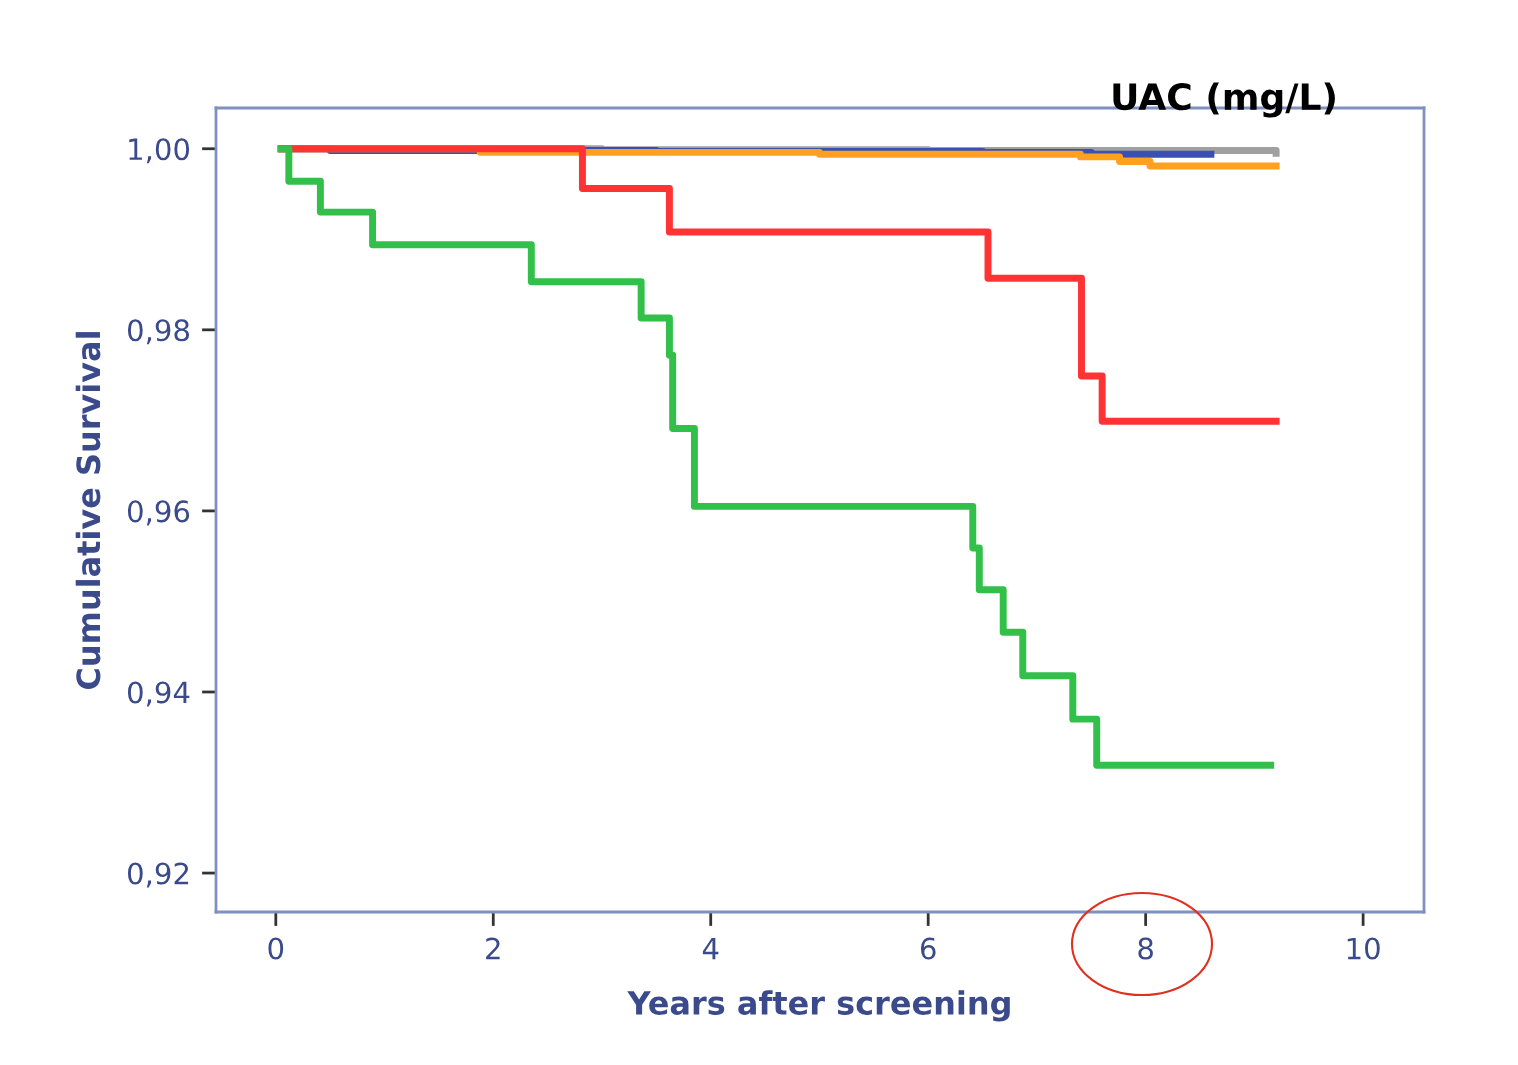  What do you see at coordinates (928, 948) in the screenshot?
I see `x-tick-label: 6` at bounding box center [928, 948].